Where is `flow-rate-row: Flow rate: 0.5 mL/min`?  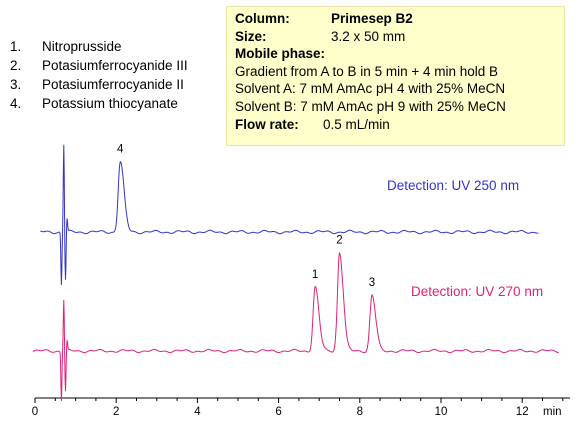
flow-rate-row: Flow rate: 0.5 mL/min is located at coordinates (399, 125).